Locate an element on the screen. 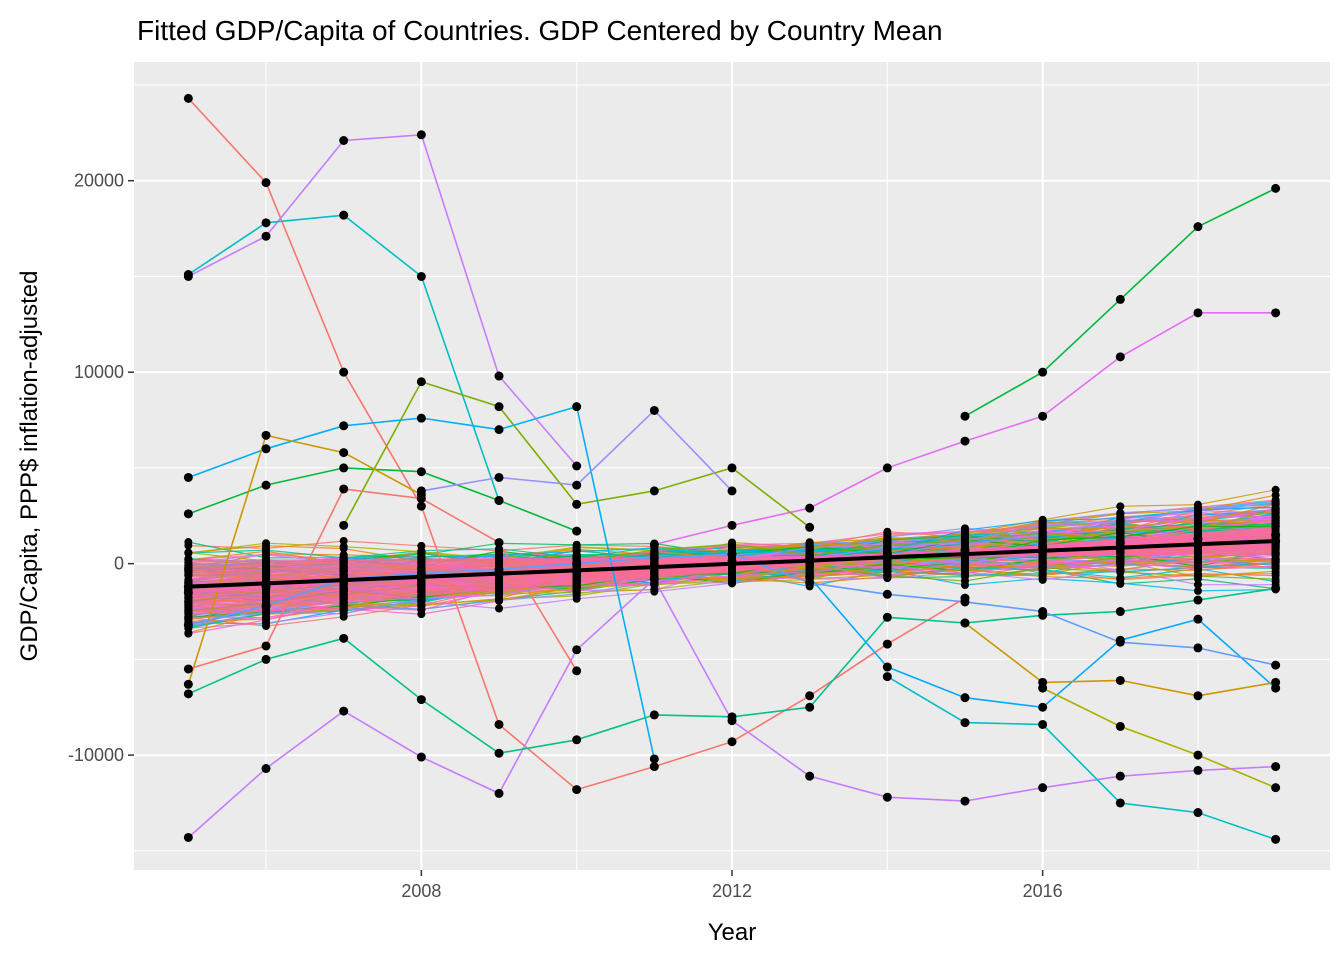 This screenshot has height=960, width=1344. mean-trend-line is located at coordinates (732, 564).